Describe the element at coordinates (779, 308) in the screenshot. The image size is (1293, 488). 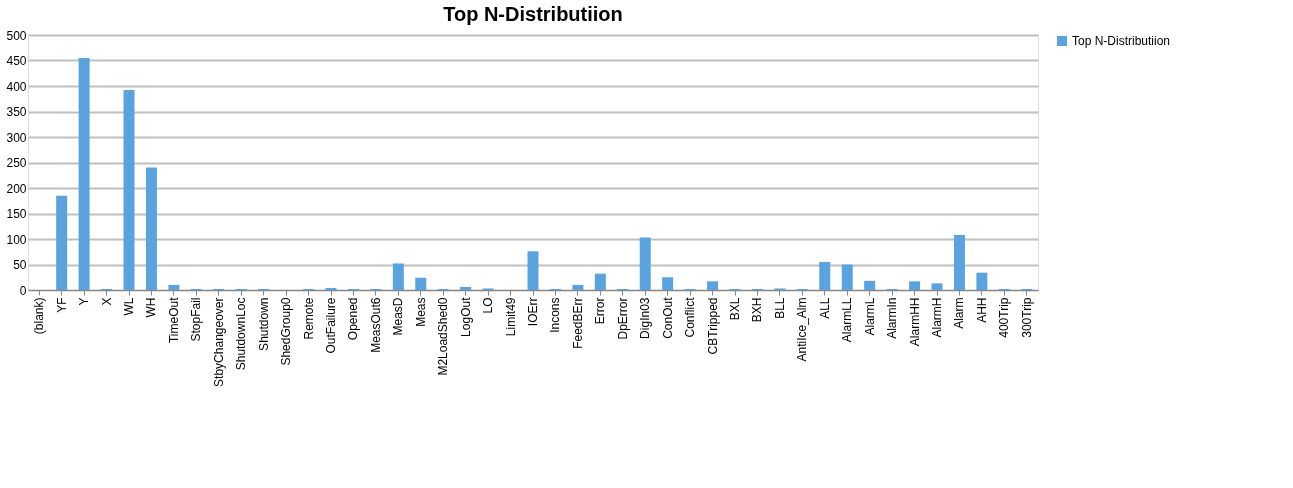
I see `x-tick-label: BLL` at that location.